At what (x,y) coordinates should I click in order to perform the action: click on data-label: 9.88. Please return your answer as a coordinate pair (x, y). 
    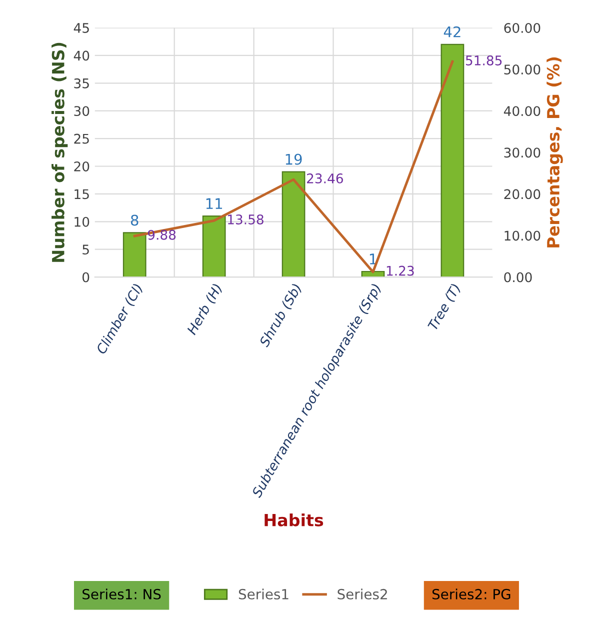
    Looking at the image, I should click on (162, 235).